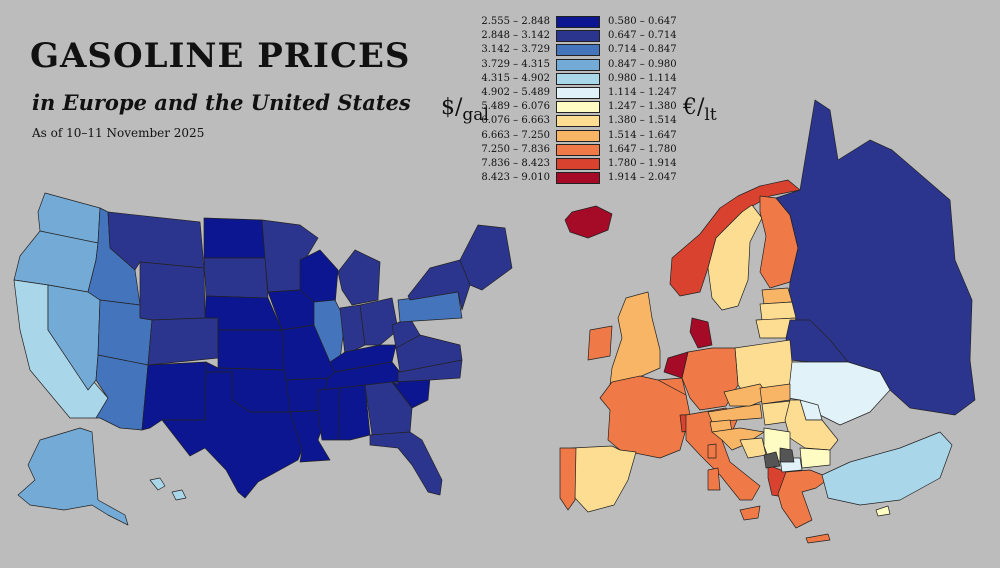  What do you see at coordinates (515, 92) in the screenshot?
I see `legend-usd-range: 4.902 – 5.489` at bounding box center [515, 92].